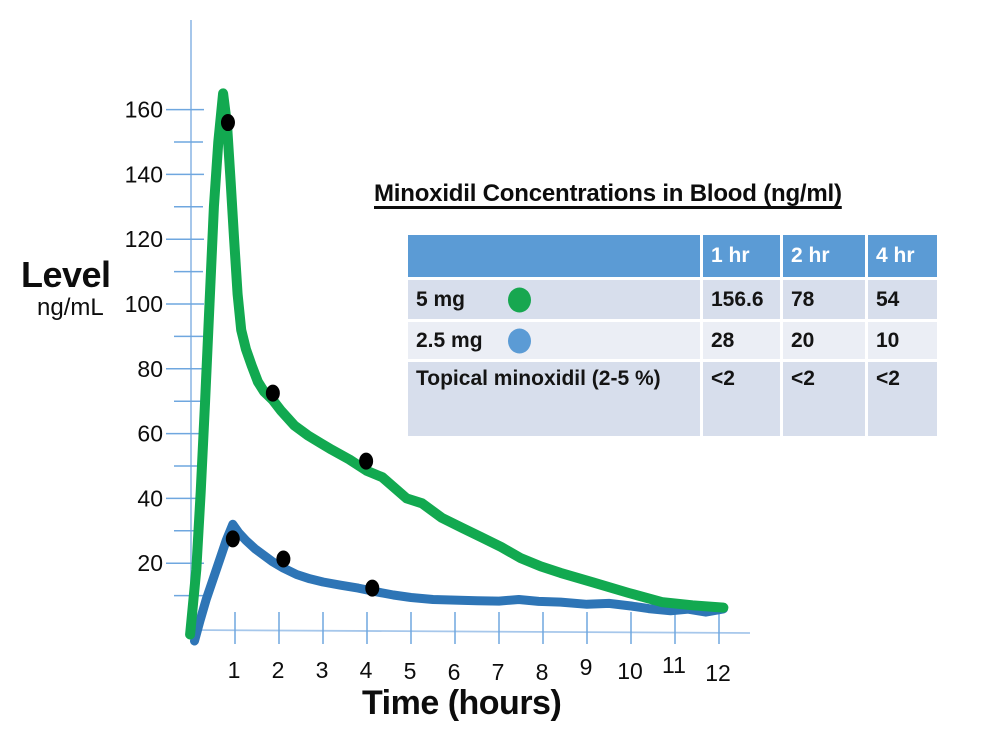 The image size is (992, 740). I want to click on y-tick-label: 120, so click(144, 239).